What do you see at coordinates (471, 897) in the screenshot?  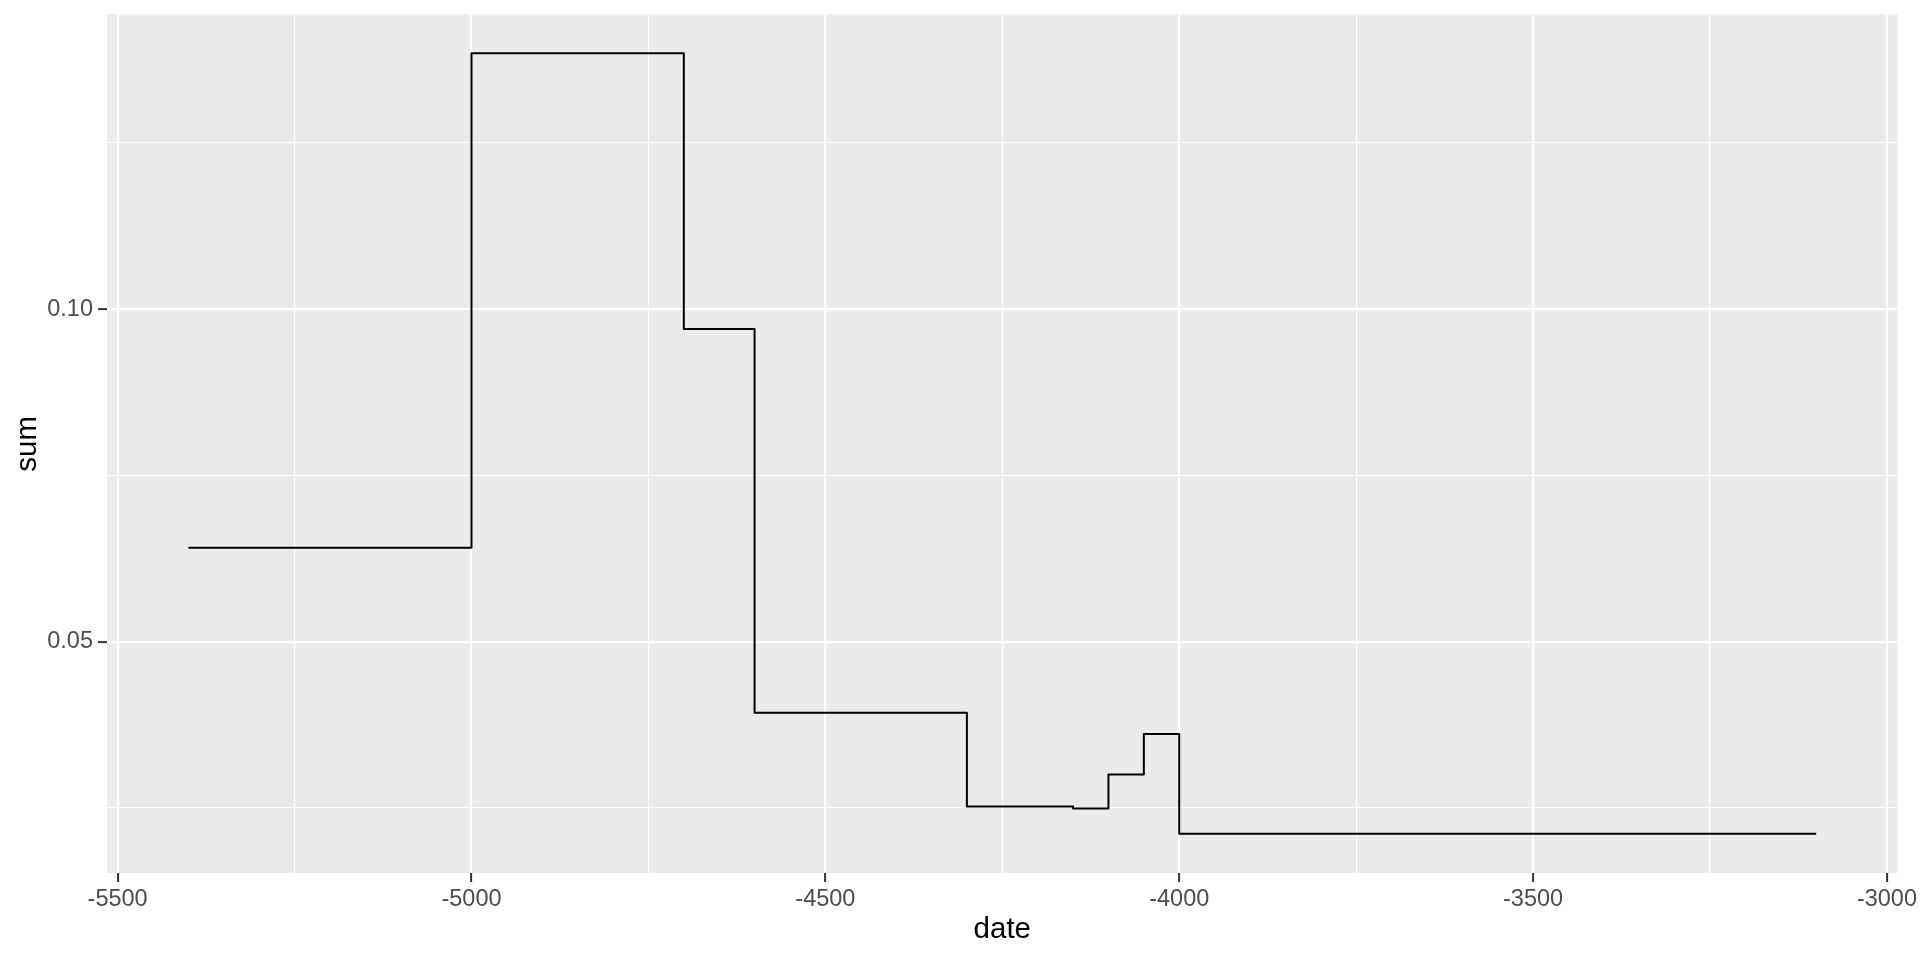 I see `x-tick-label: -5000` at bounding box center [471, 897].